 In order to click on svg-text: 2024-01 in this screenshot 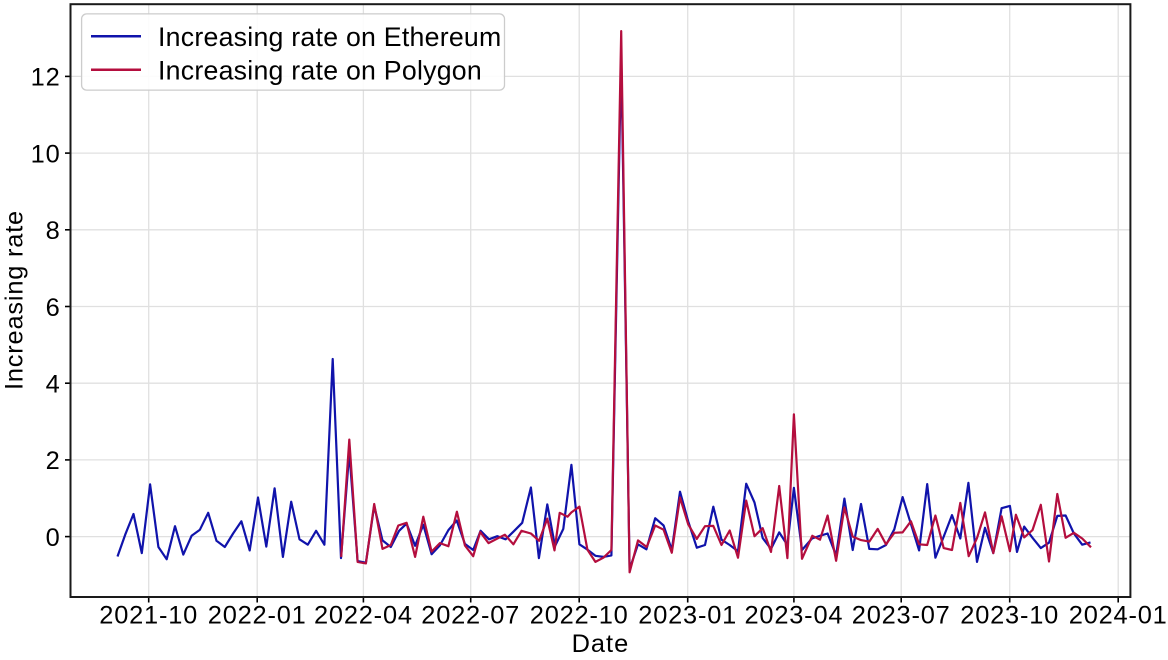, I will do `click(1118, 616)`.